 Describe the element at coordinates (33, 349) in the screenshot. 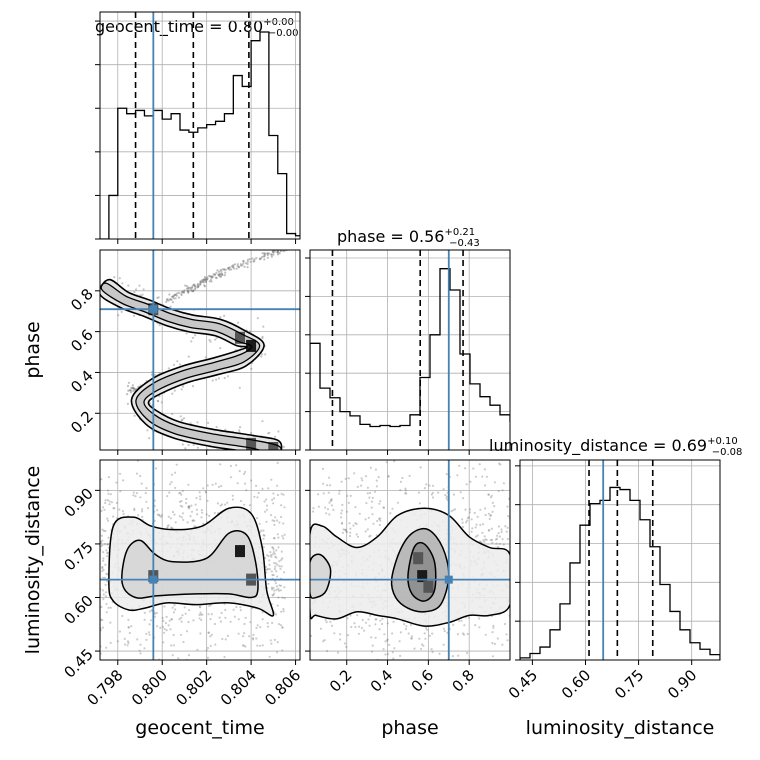

I see `y-axis-label-phase: phase` at that location.